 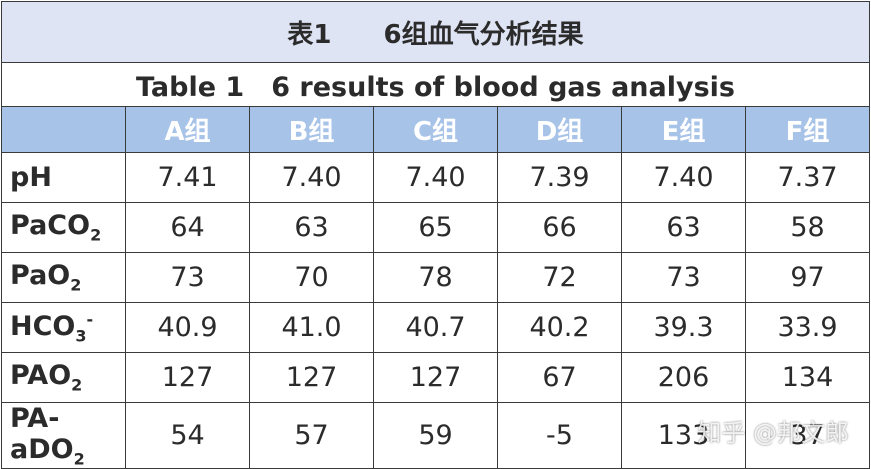 I want to click on row-label: PA-aDO2, so click(x=63, y=435).